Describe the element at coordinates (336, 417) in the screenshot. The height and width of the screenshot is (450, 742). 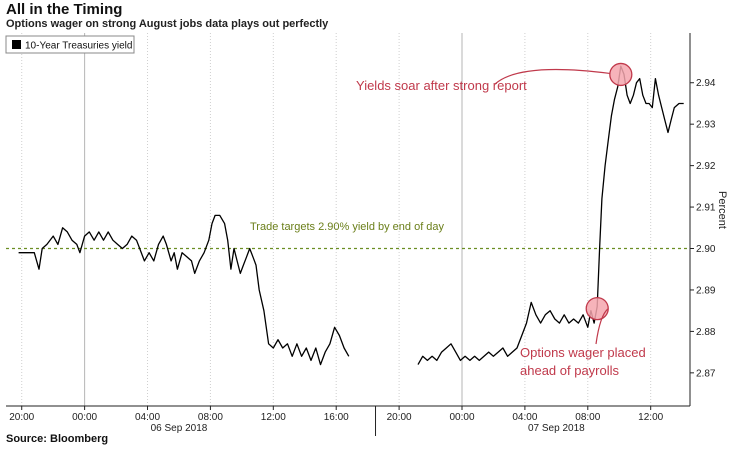
I see `x-tick-label: 16:00` at that location.